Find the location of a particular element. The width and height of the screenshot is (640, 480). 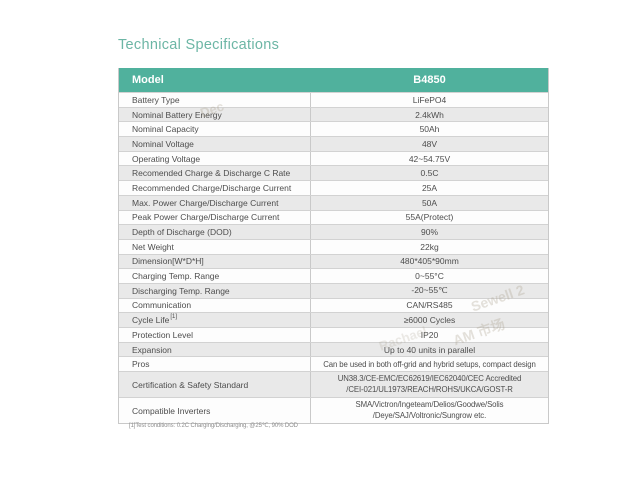

spec-value: 90% is located at coordinates (429, 232).